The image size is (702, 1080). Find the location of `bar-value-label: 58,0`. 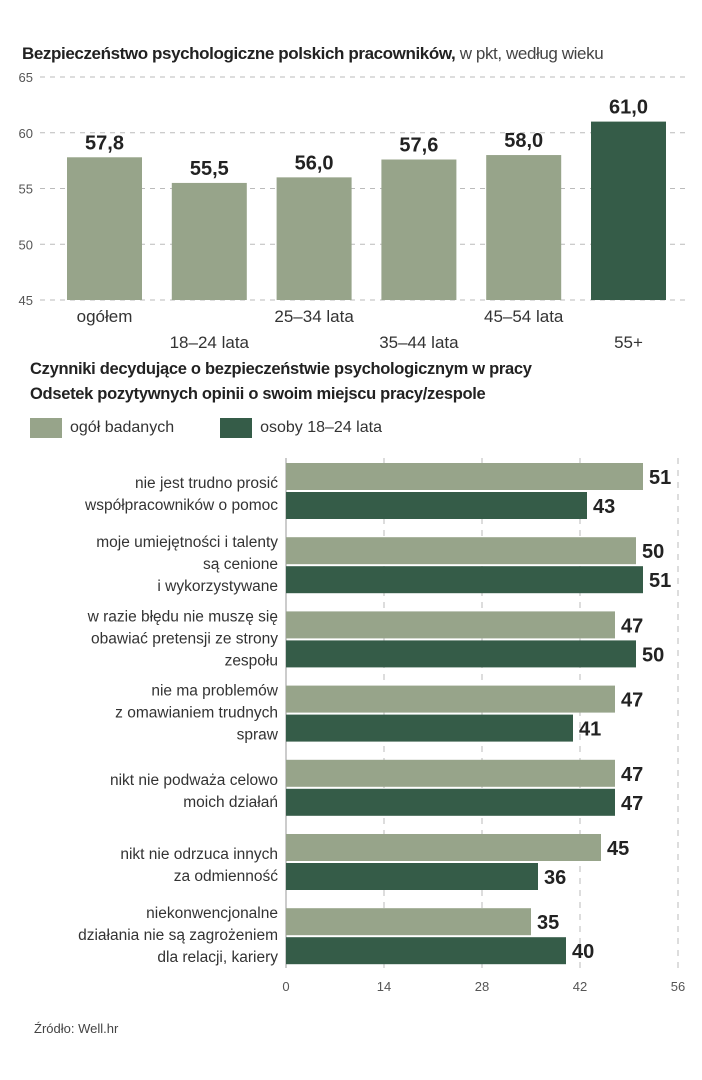

bar-value-label: 58,0 is located at coordinates (523, 141).